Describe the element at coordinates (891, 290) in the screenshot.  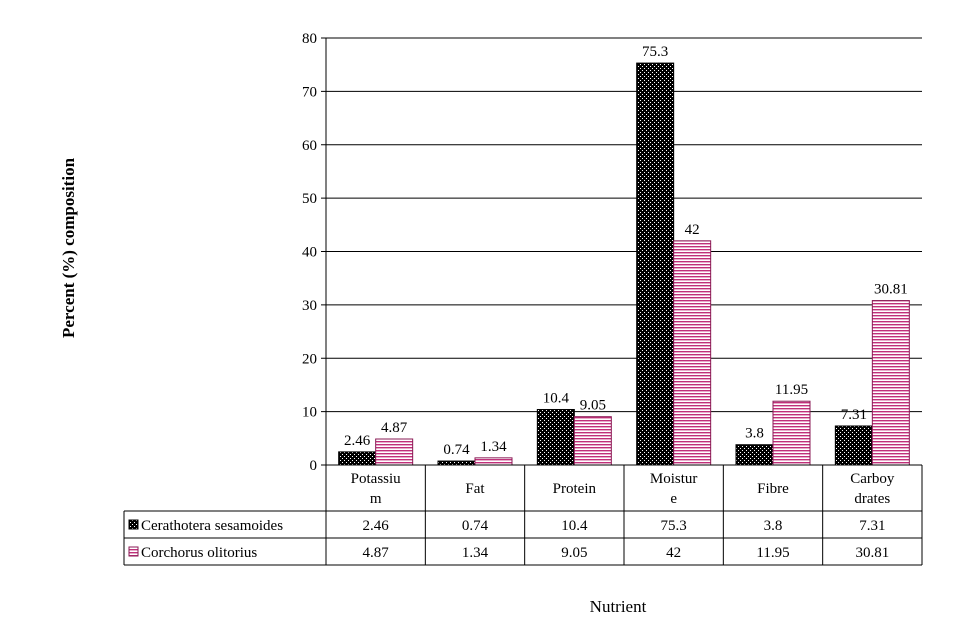
I see `data-label: 30.81` at that location.